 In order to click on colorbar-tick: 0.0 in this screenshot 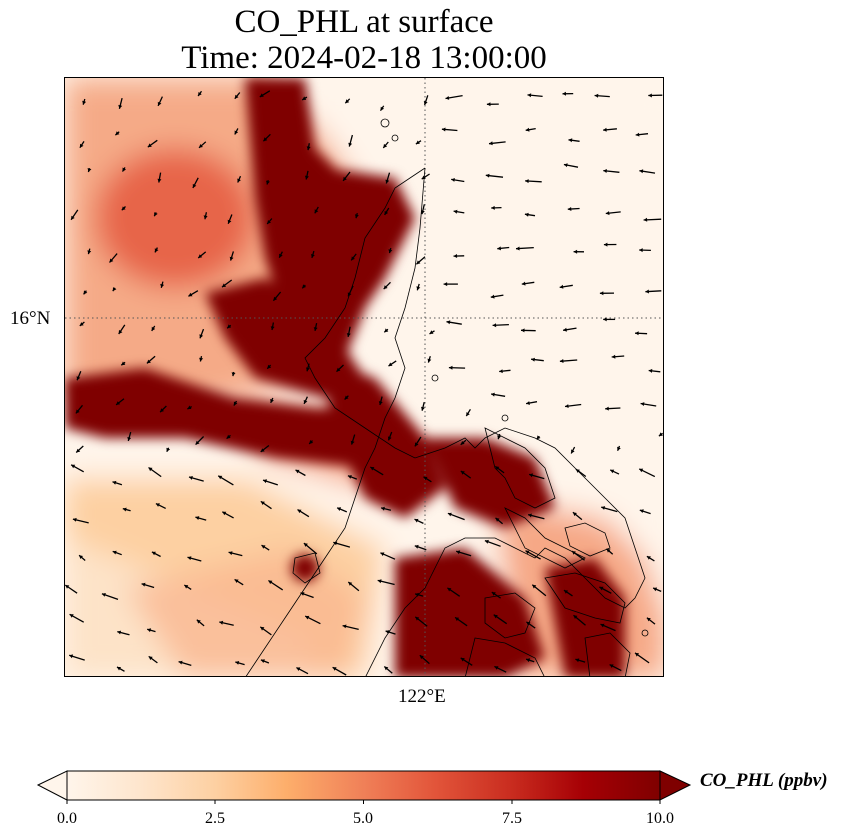, I will do `click(67, 818)`.